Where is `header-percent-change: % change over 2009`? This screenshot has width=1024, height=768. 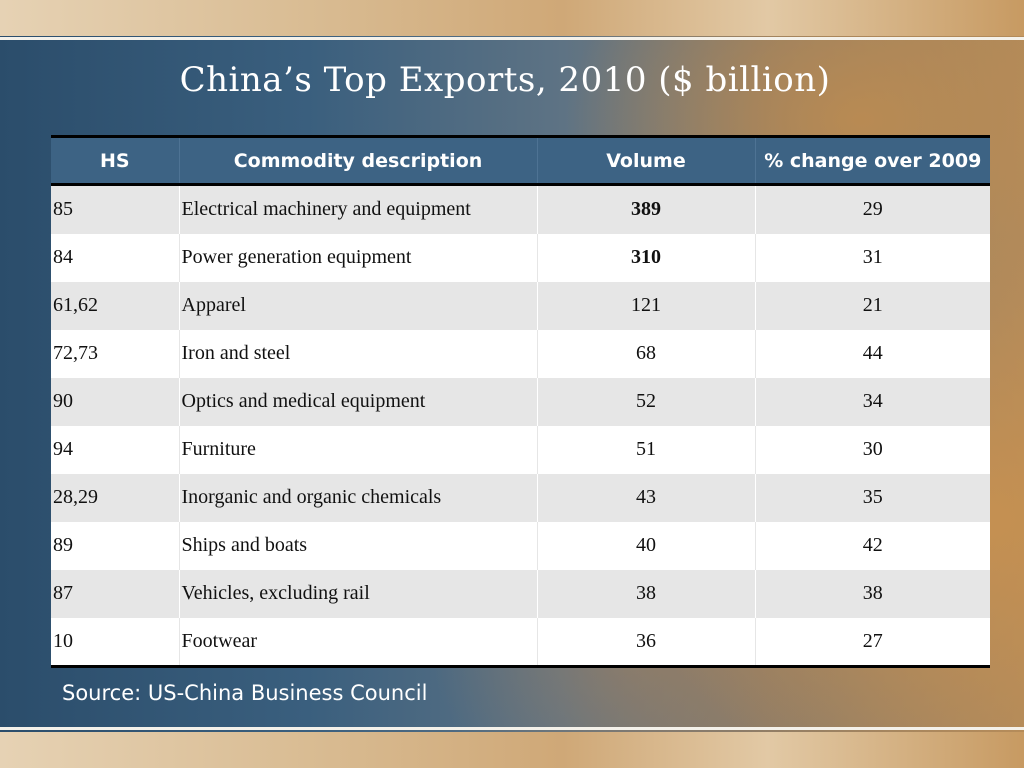 header-percent-change: % change over 2009 is located at coordinates (872, 162).